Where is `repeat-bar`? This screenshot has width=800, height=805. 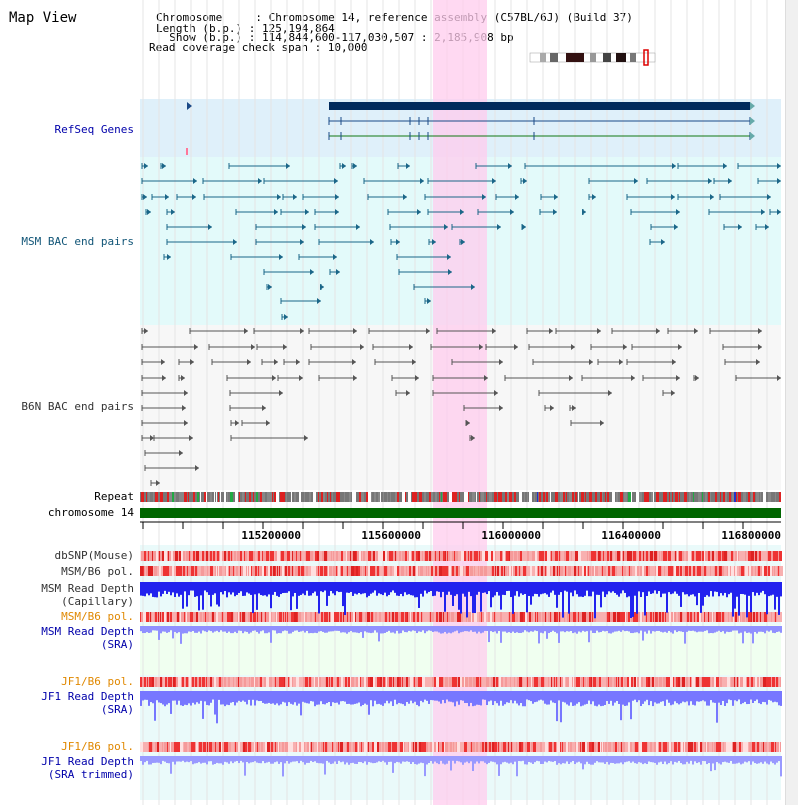
repeat-bar is located at coordinates (460, 497).